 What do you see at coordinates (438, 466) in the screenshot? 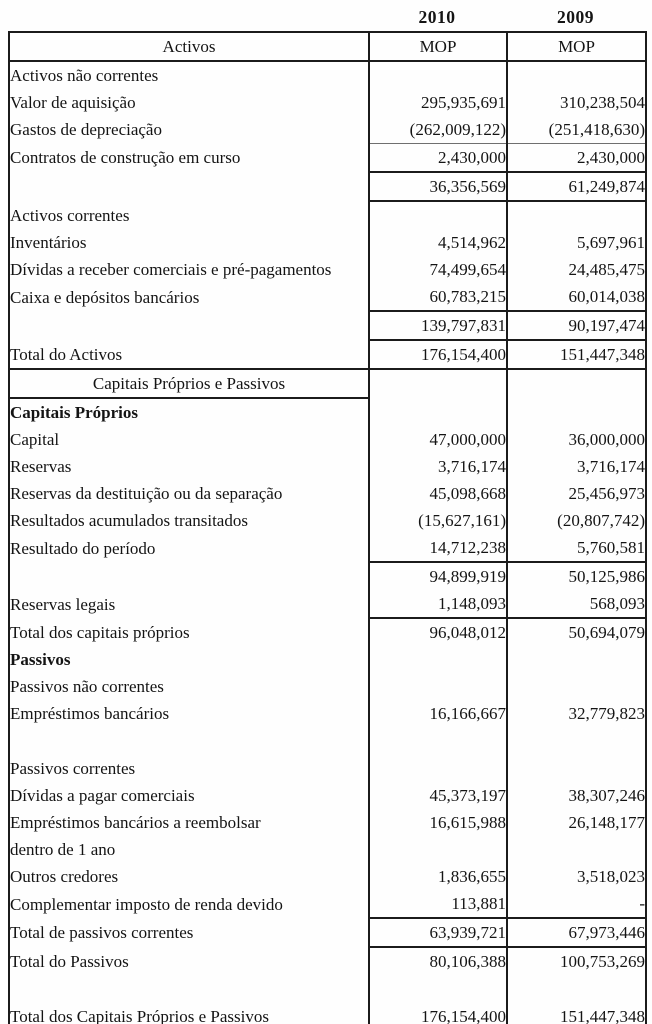
I see `value-2010: 3,716,174` at bounding box center [438, 466].